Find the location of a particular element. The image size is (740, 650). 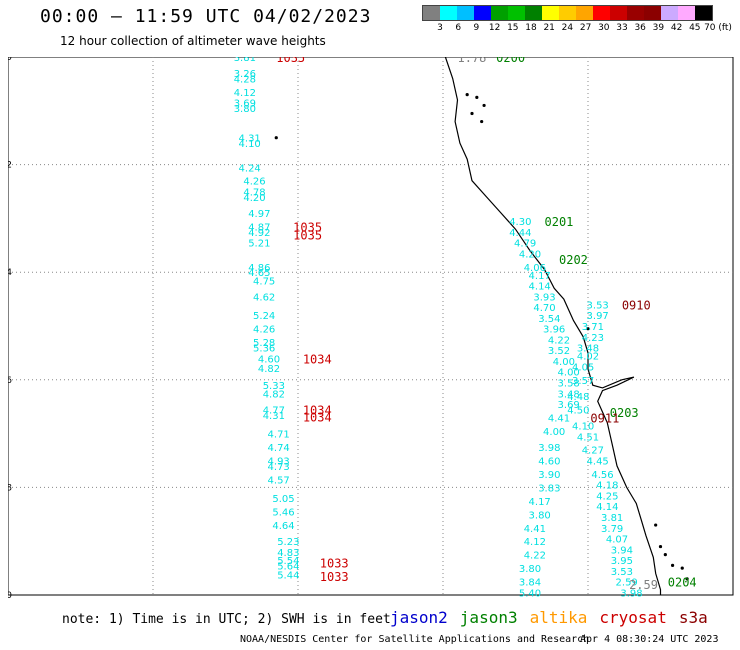

swh-value: 3.84 is located at coordinates (530, 583).